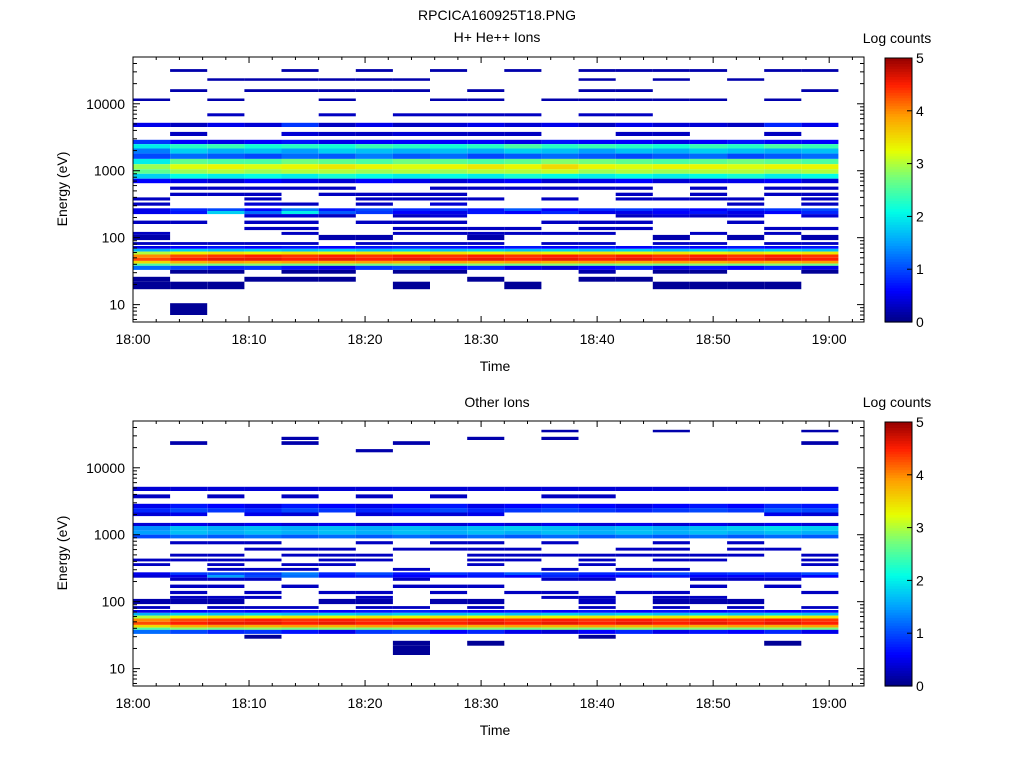  What do you see at coordinates (920, 528) in the screenshot?
I see `colorbar-tick-label: 3` at bounding box center [920, 528].